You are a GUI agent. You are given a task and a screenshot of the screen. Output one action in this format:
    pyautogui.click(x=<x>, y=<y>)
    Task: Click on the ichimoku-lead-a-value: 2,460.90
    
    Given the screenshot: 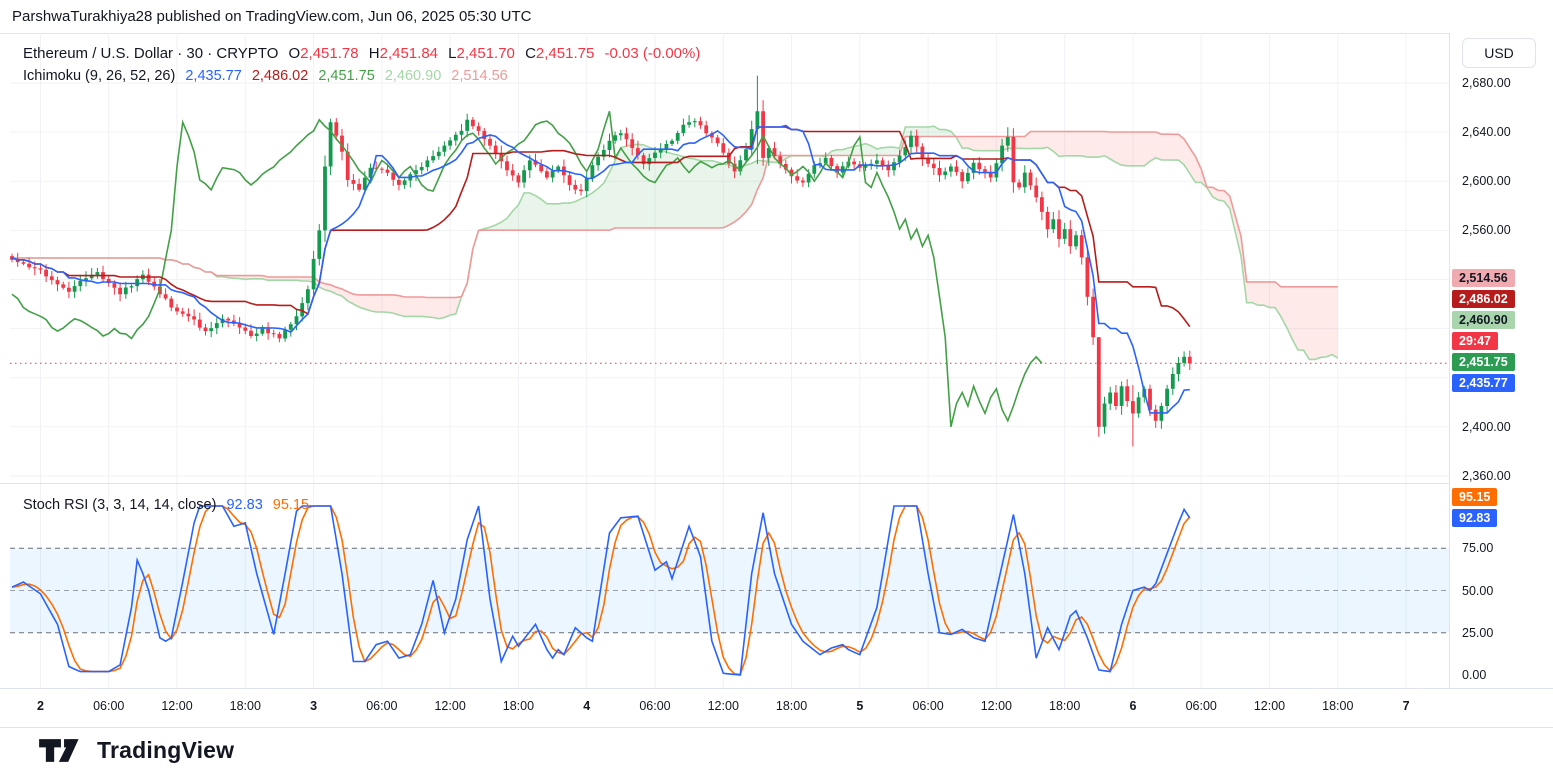 What is the action you would take?
    pyautogui.click(x=413, y=76)
    